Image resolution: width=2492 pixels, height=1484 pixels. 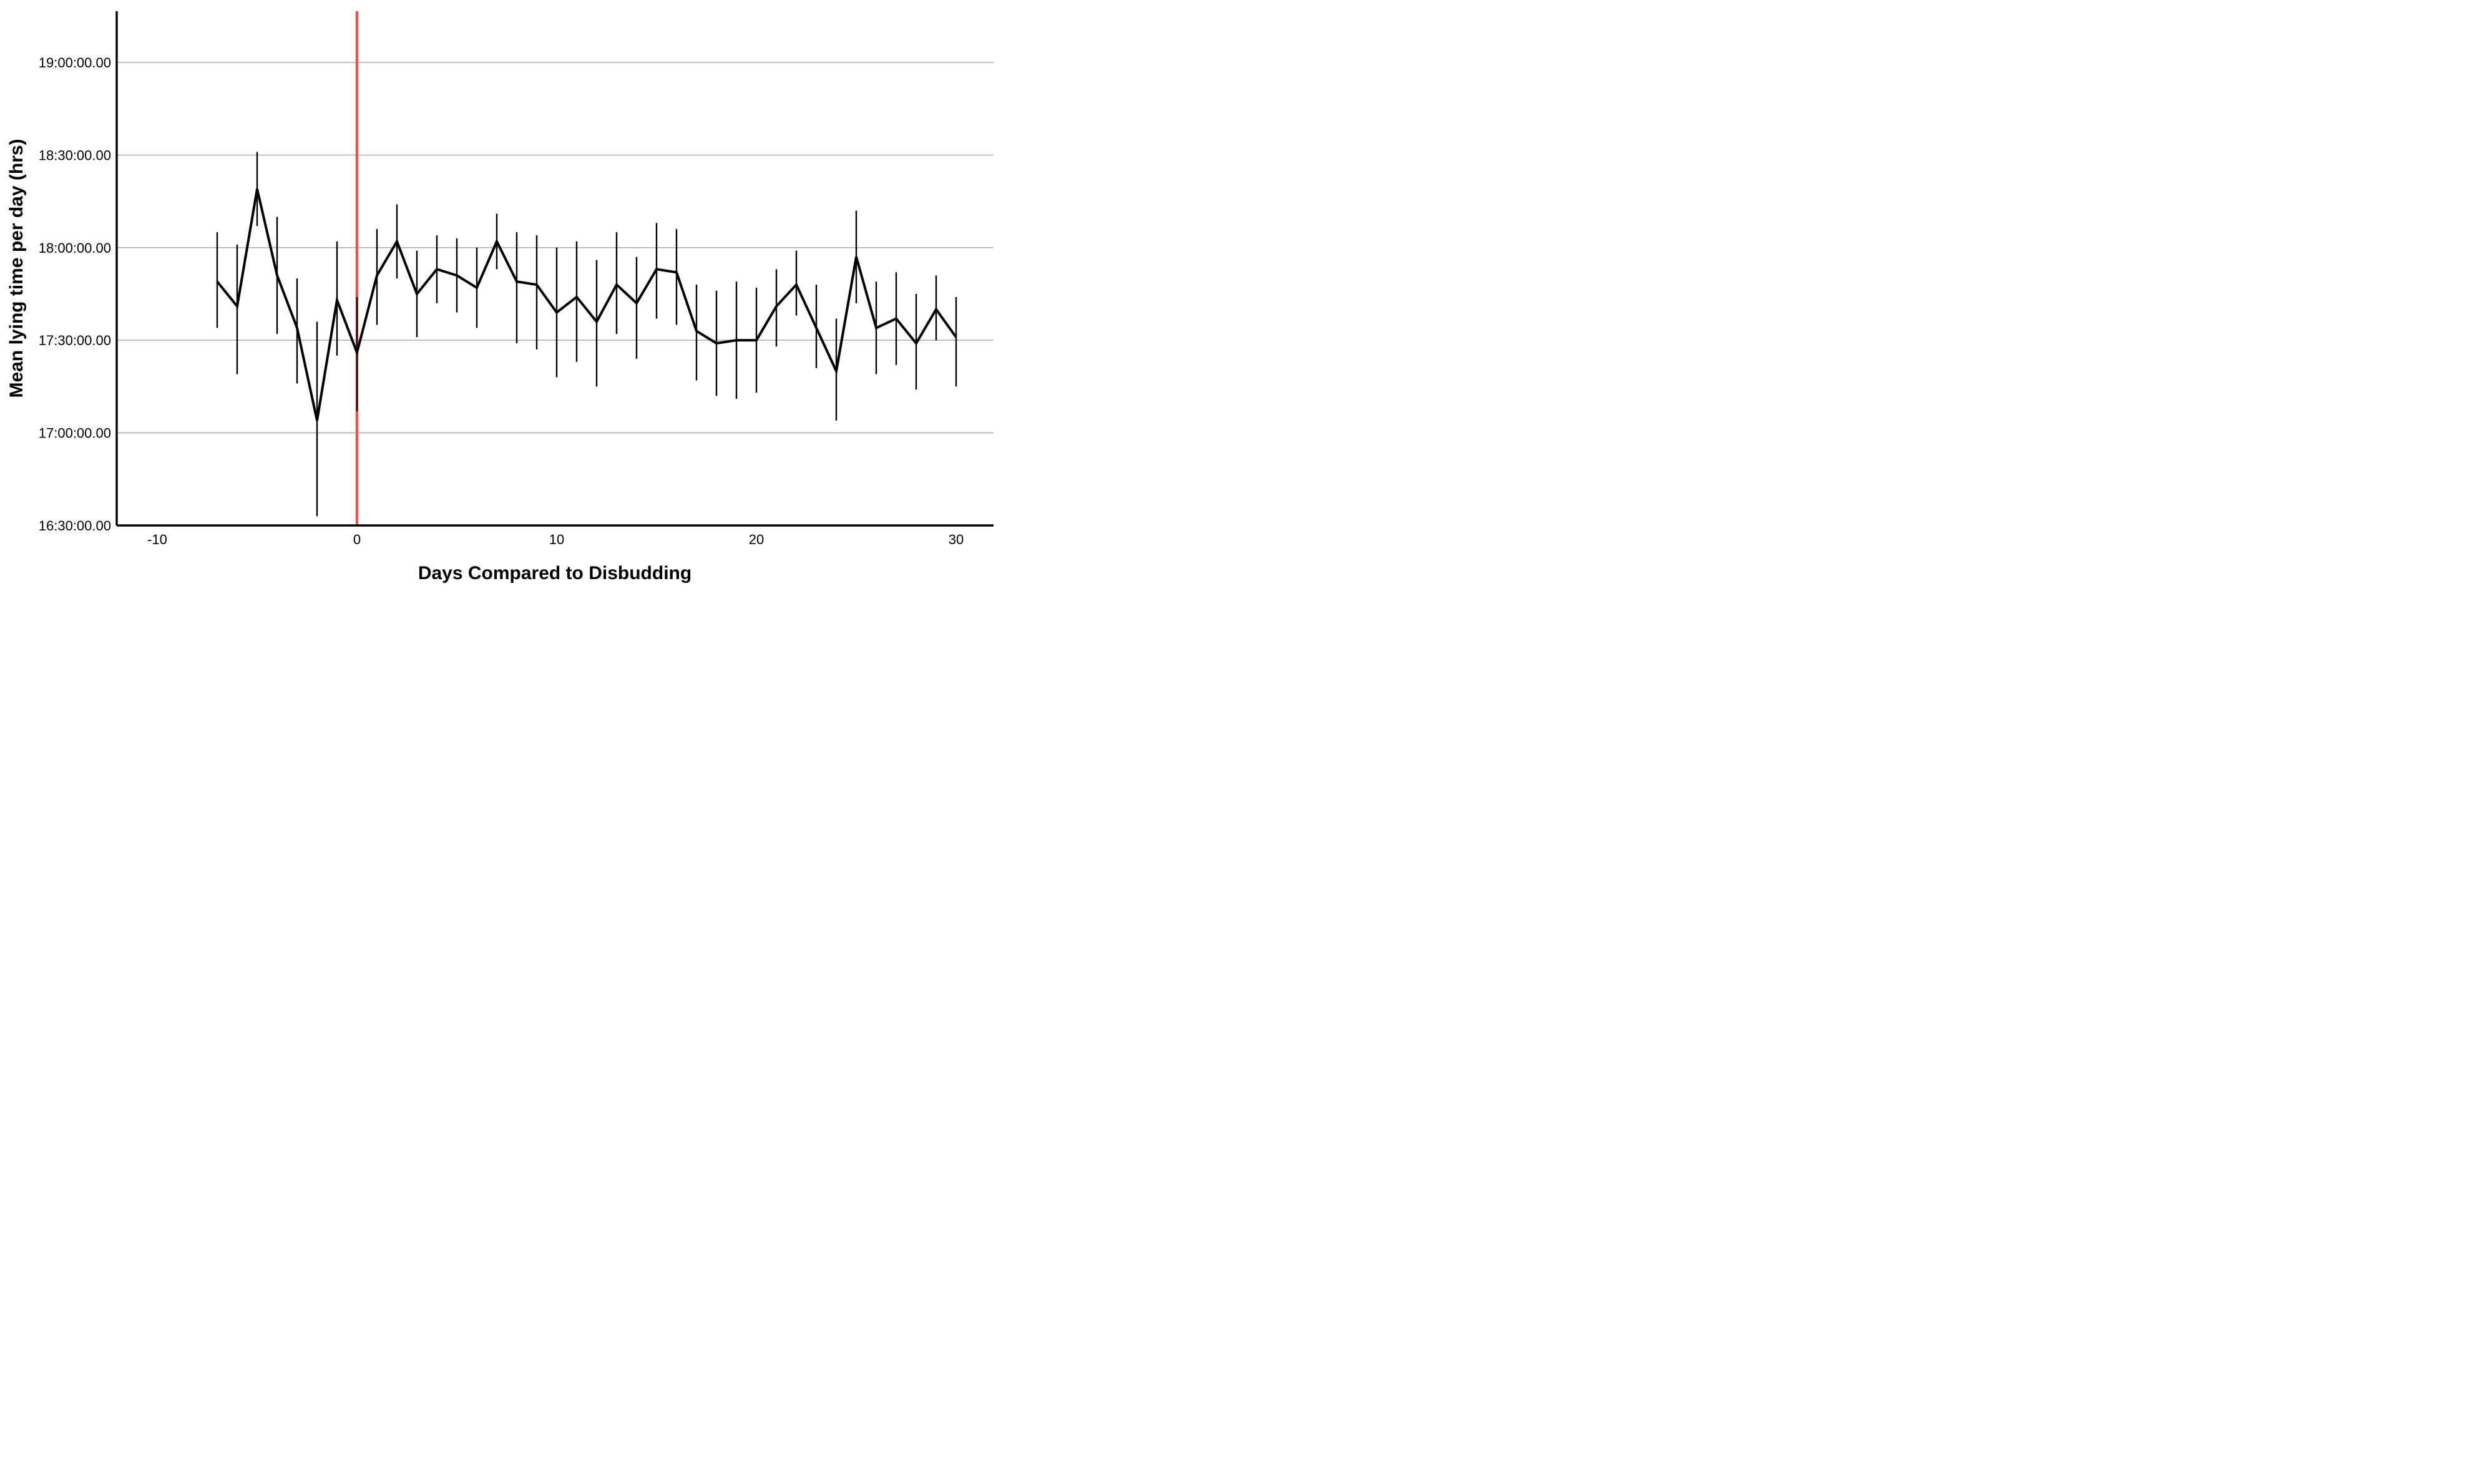 I want to click on x-tick-label: -10, so click(x=157, y=539).